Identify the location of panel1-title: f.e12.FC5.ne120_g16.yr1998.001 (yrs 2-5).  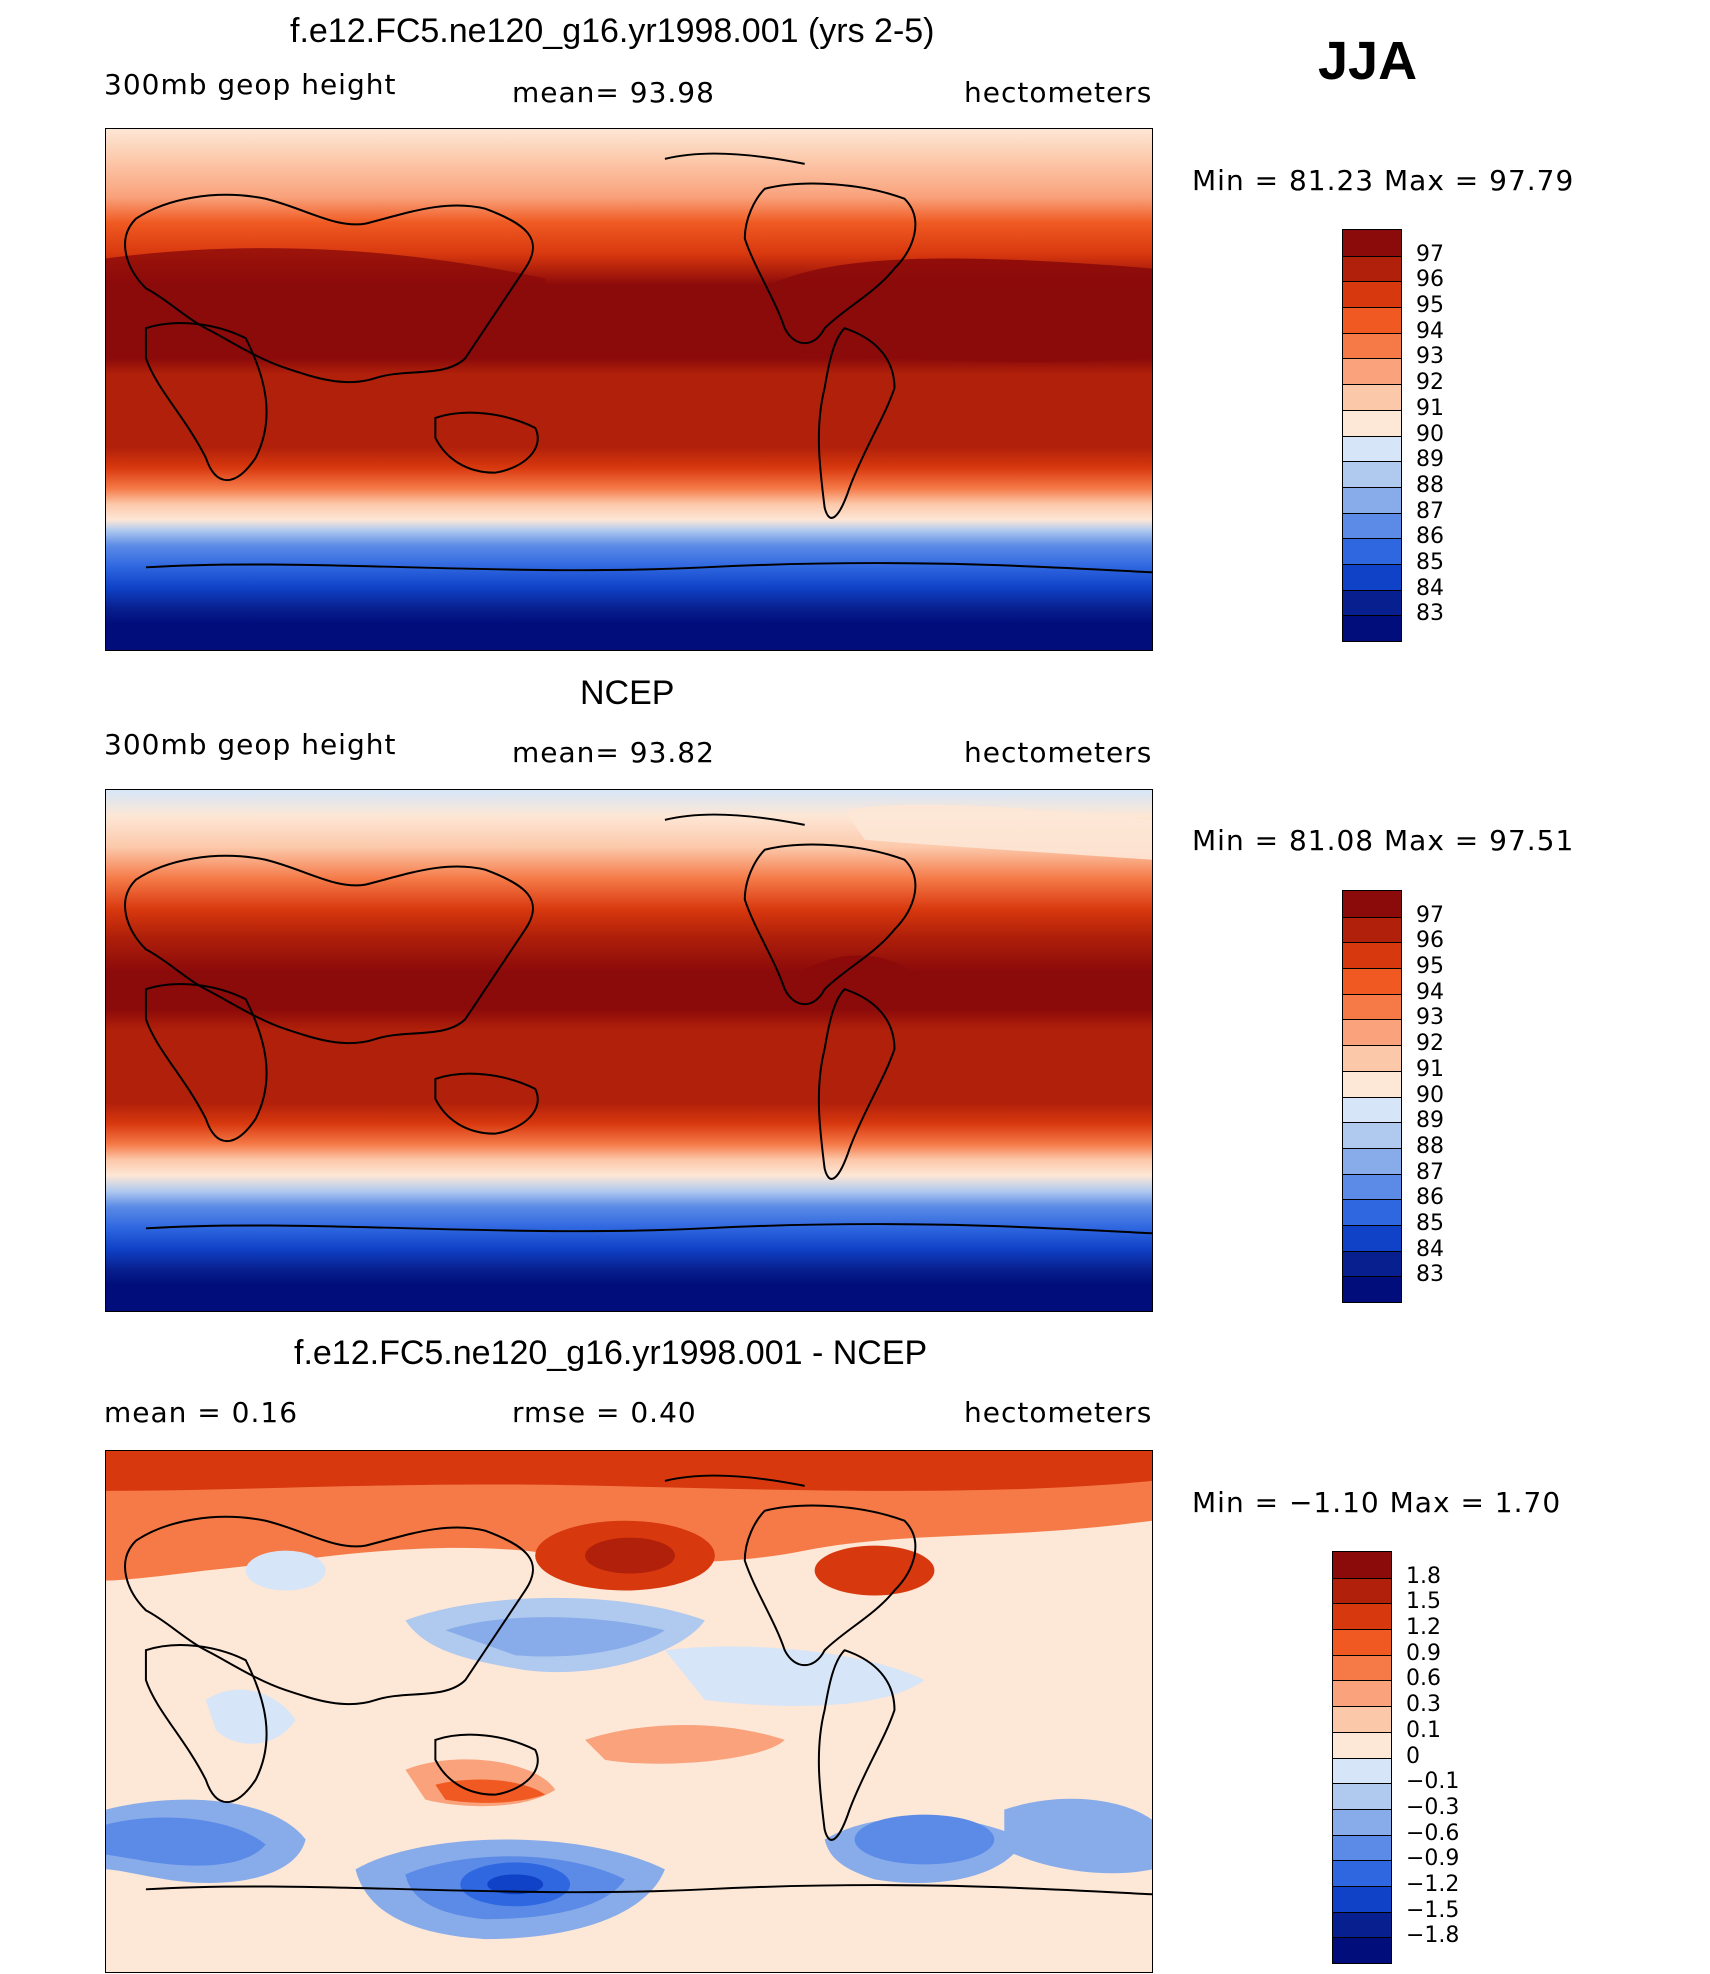
(612, 31).